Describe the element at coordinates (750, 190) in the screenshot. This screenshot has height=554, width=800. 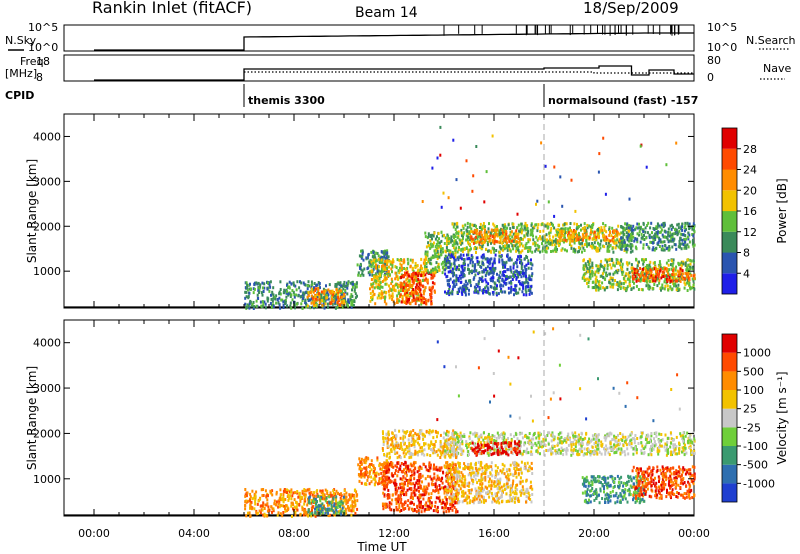
I see `power-colorbar-tick-label: 20` at that location.